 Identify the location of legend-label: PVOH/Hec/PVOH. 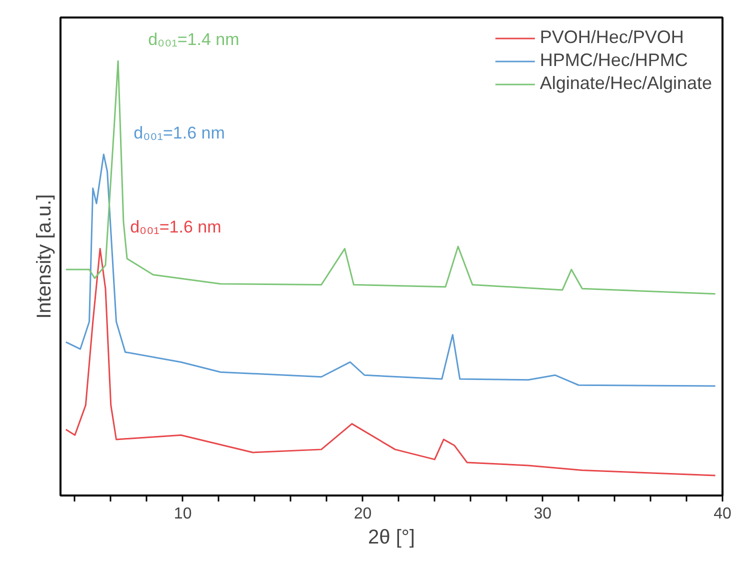
(612, 37).